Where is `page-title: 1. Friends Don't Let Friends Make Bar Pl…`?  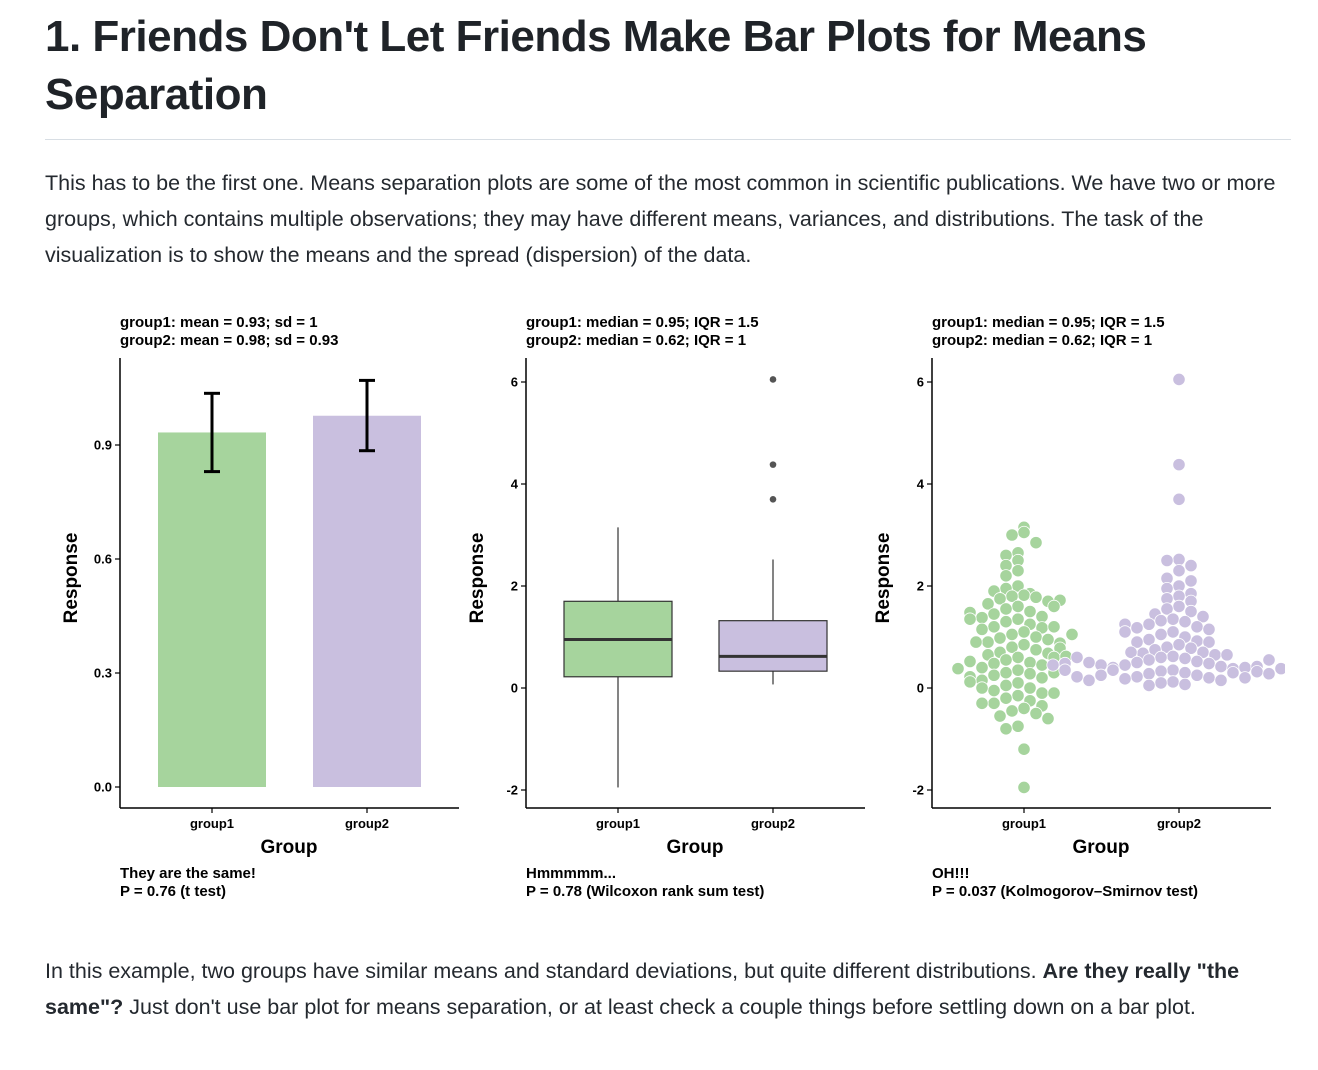 page-title: 1. Friends Don't Let Friends Make Bar Pl… is located at coordinates (596, 65).